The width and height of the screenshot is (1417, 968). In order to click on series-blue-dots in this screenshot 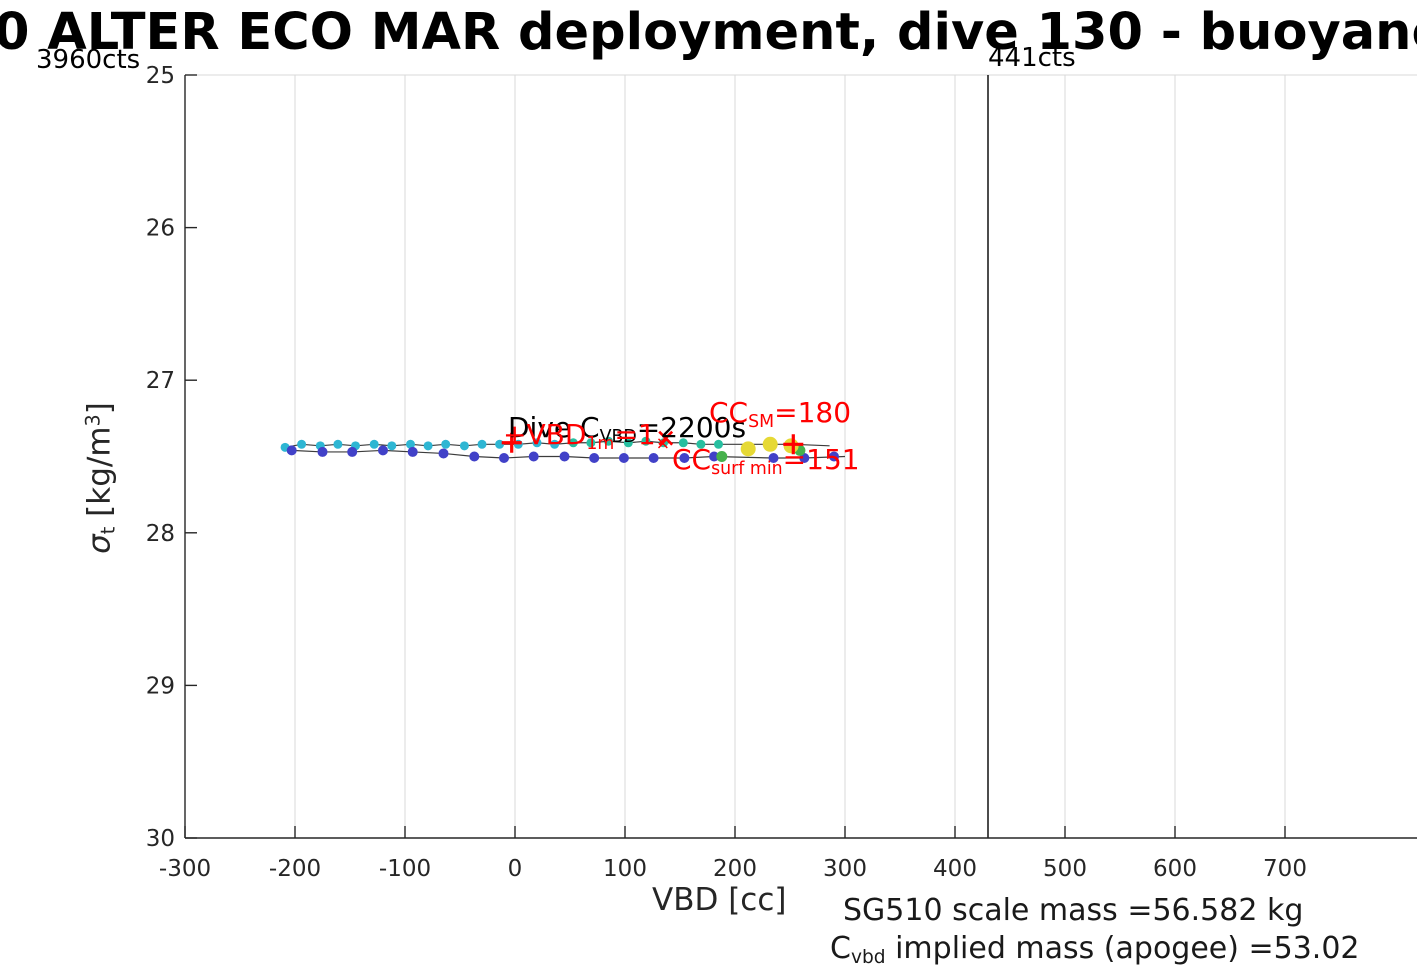, I will do `click(562, 454)`.